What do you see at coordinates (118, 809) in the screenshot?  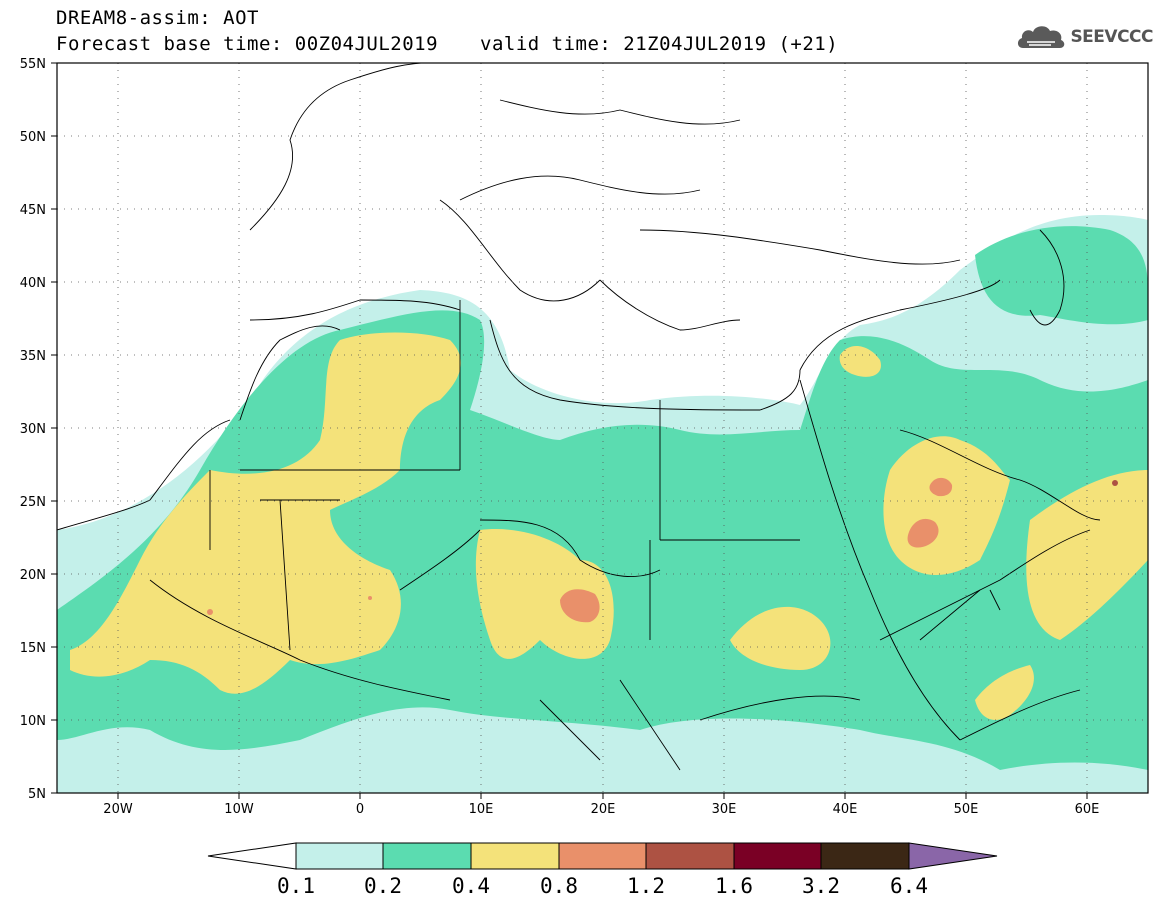 I see `lon-label: 20W` at bounding box center [118, 809].